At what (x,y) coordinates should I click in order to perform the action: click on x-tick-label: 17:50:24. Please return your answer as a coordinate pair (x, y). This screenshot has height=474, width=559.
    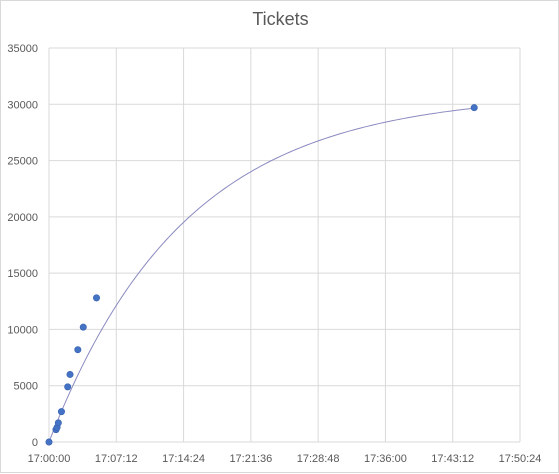
    Looking at the image, I should click on (520, 459).